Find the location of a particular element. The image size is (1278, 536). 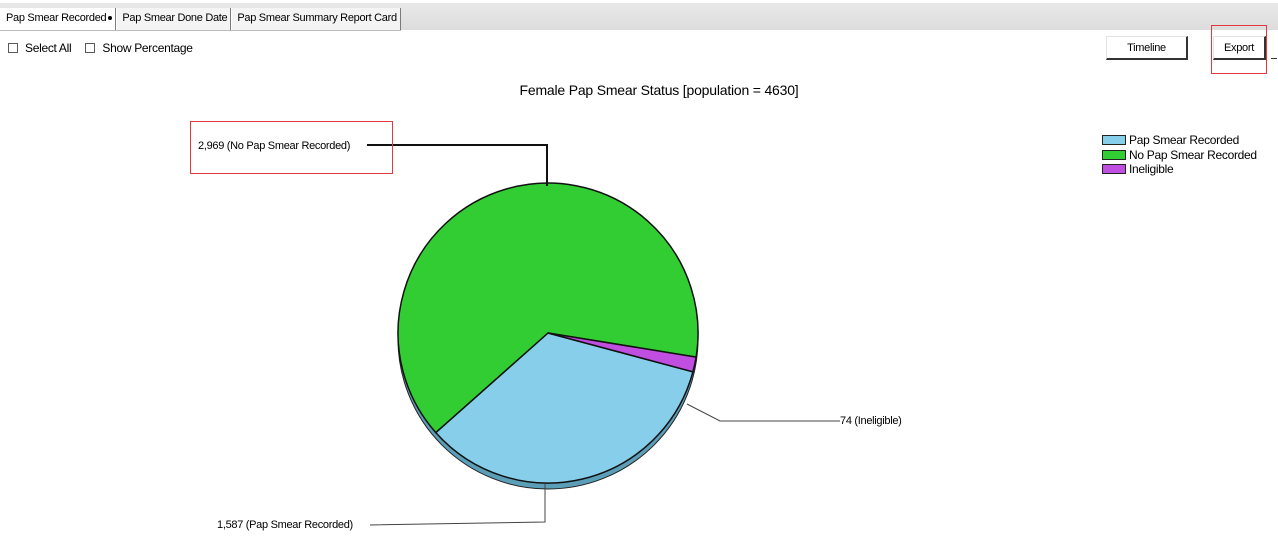

pie-slice-pap-smear-recorded is located at coordinates (564, 408).